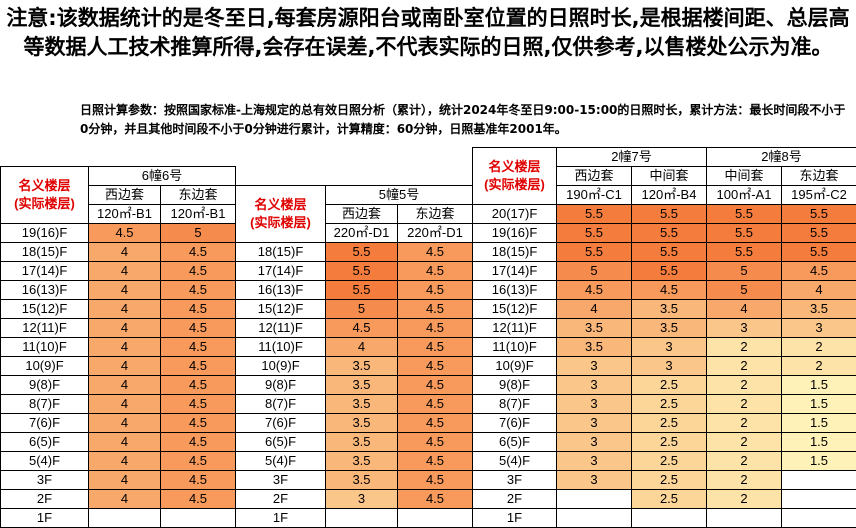 This screenshot has height=528, width=856. I want to click on floor-label: 2F, so click(280, 499).